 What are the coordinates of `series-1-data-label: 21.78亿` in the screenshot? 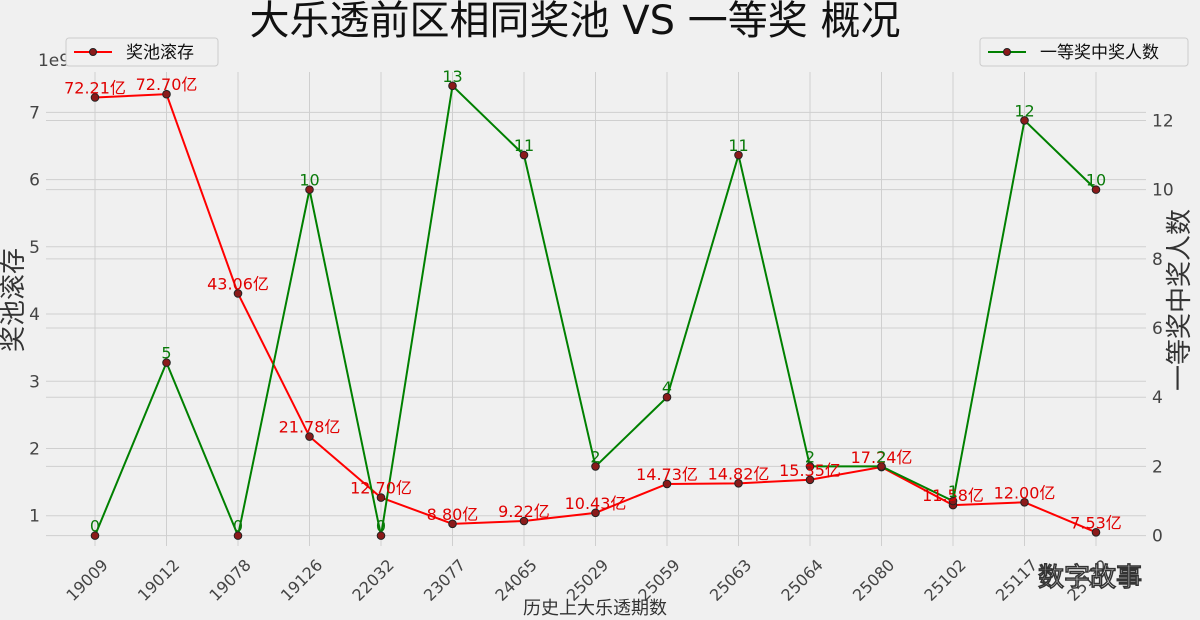 It's located at (310, 427).